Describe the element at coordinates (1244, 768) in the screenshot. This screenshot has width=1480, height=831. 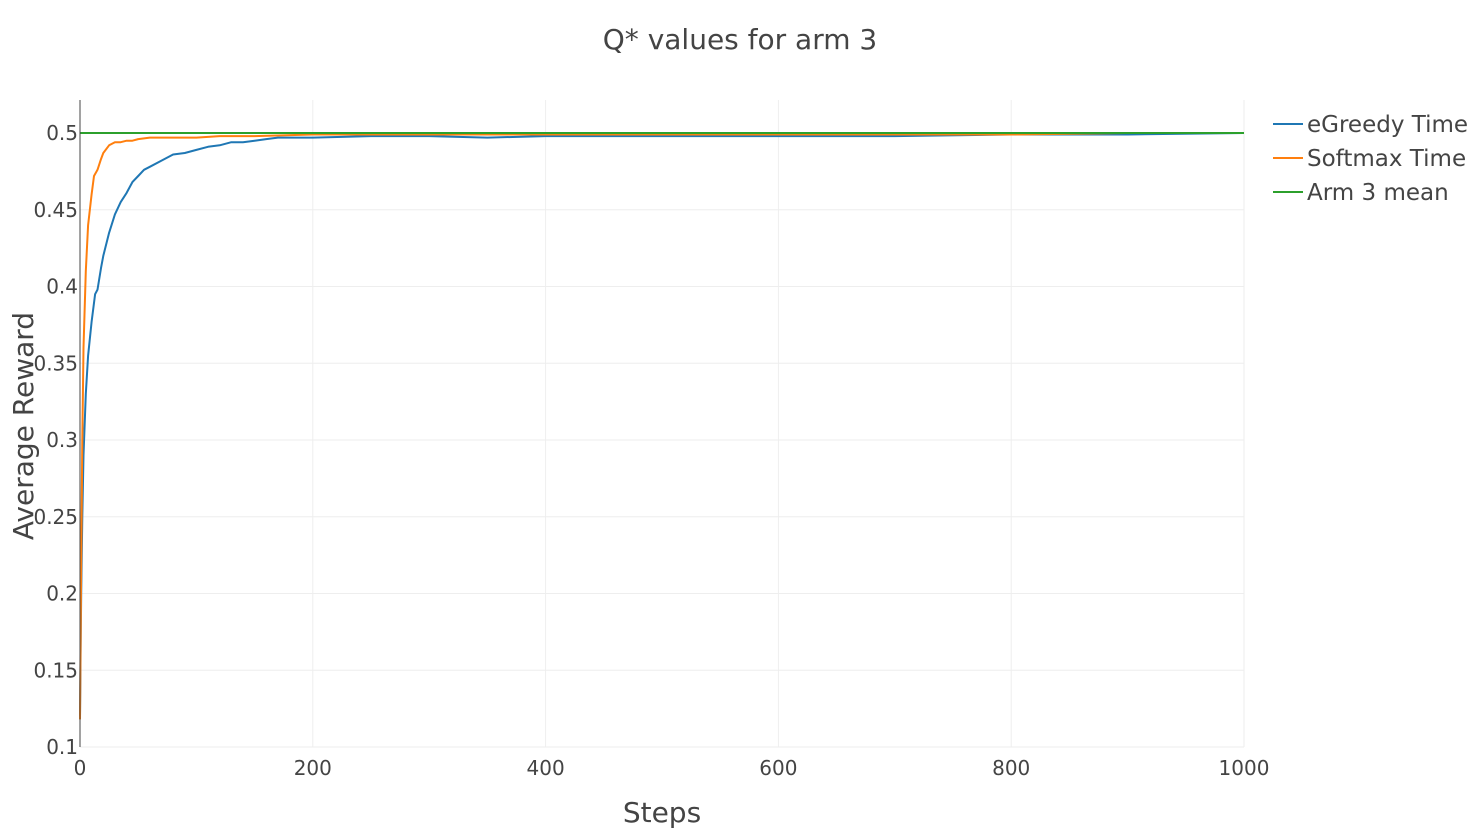
I see `x-tick-label: 1000` at that location.